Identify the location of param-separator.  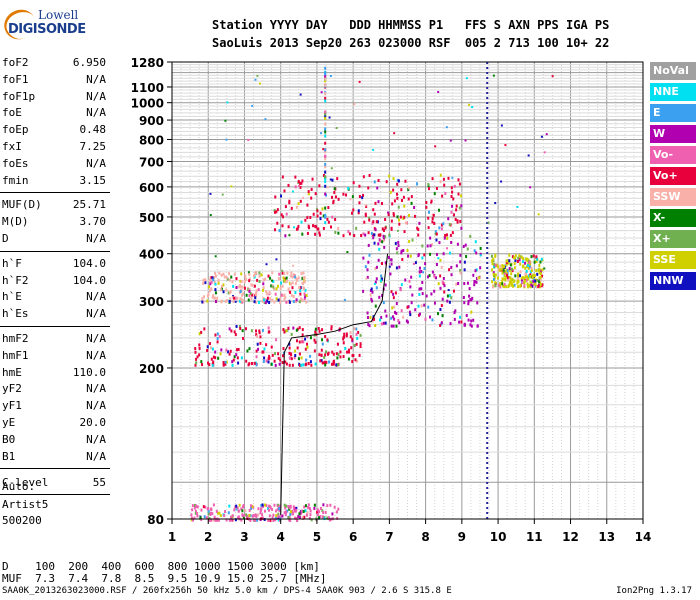
(55, 469).